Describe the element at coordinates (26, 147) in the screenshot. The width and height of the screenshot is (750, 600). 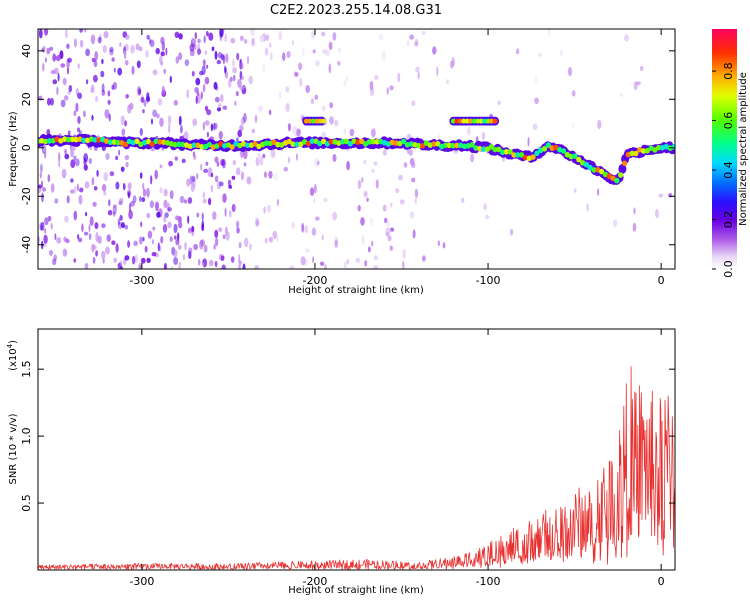
I see `y-tick-label: 0` at that location.